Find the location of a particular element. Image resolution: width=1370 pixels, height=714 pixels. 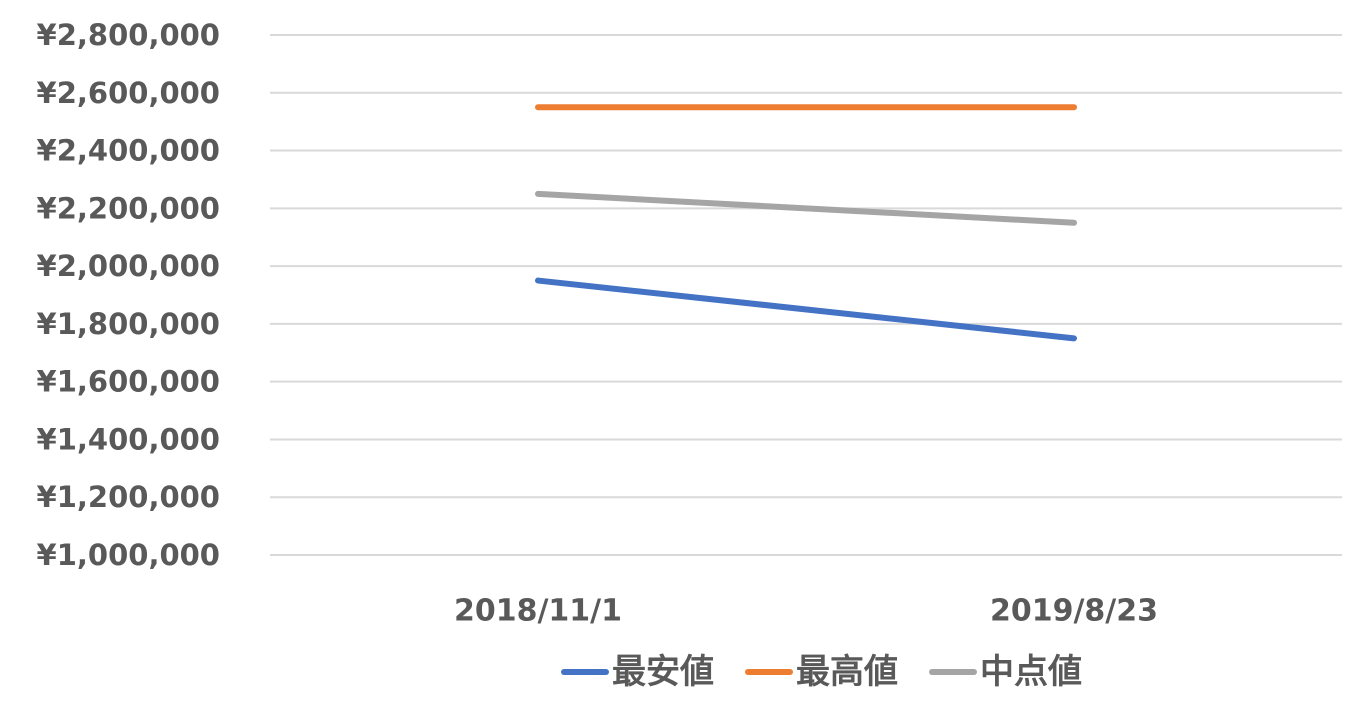

legend: 最安値 最高値 中点値 is located at coordinates (821, 672).